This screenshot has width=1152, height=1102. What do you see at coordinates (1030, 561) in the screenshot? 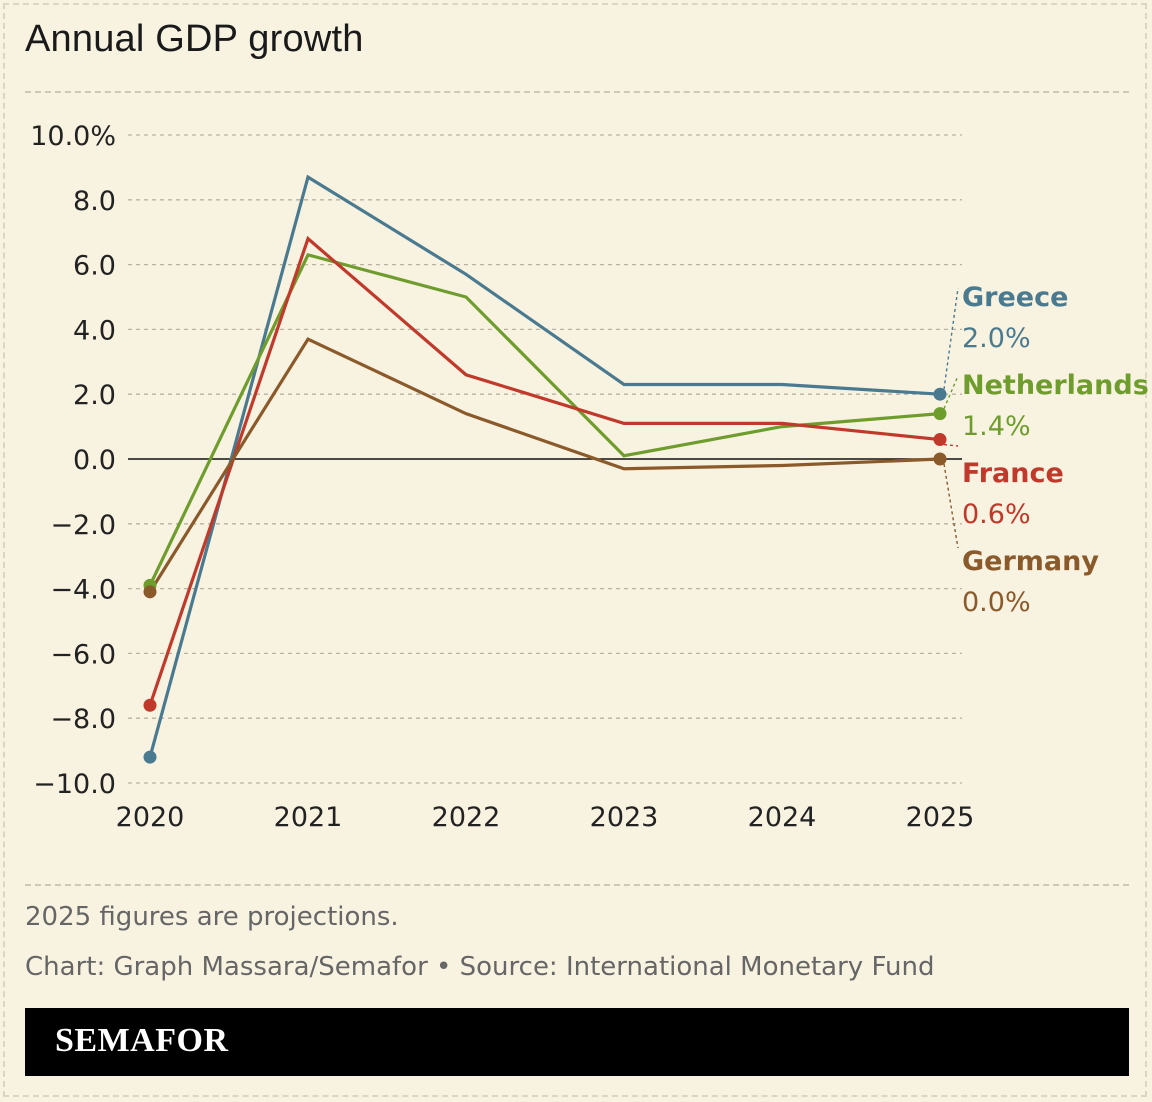
I see `series-label-germany: Germany` at bounding box center [1030, 561].